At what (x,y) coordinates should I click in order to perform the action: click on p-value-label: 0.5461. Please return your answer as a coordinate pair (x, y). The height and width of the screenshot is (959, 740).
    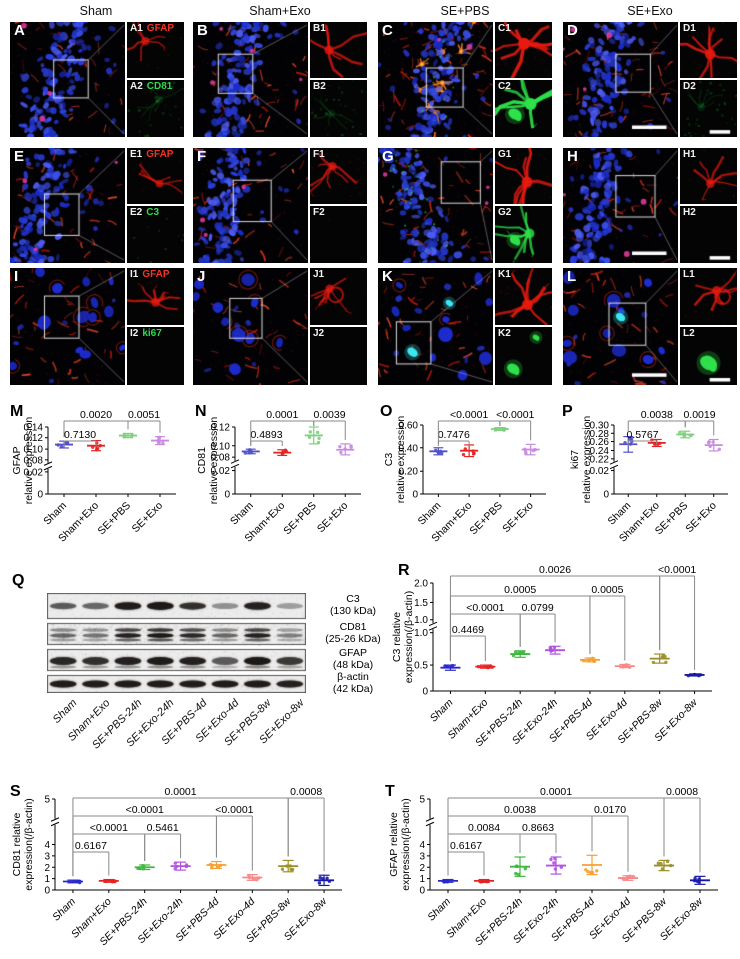
    Looking at the image, I should click on (163, 828).